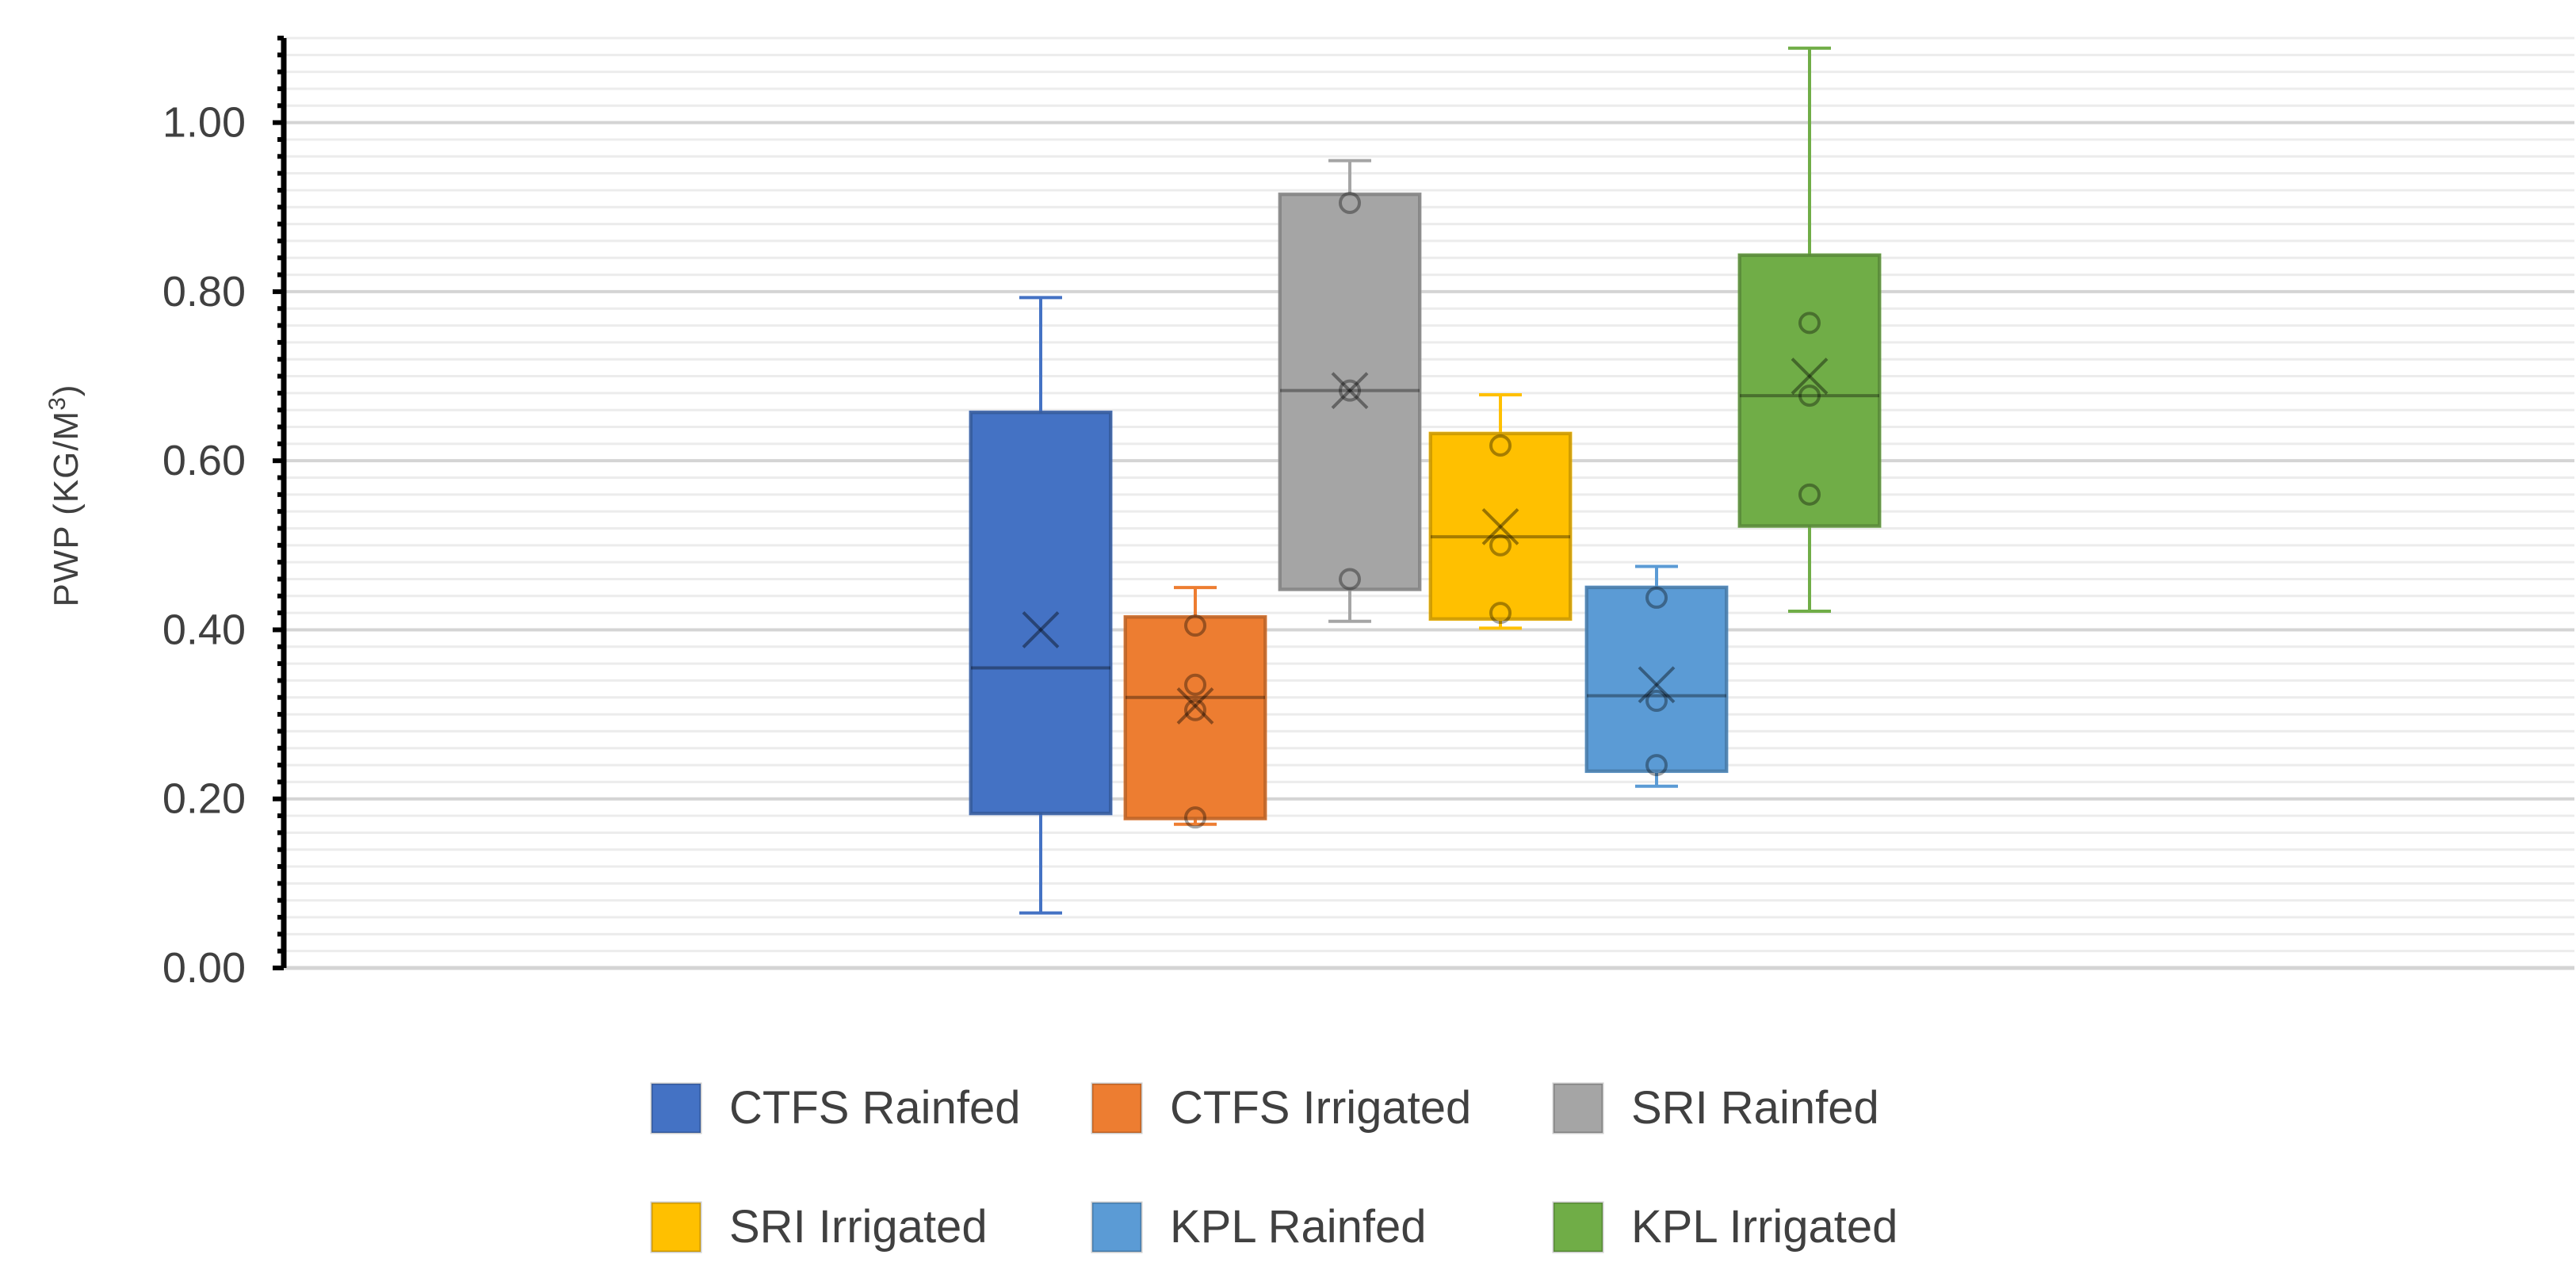 The image size is (2576, 1270). Describe the element at coordinates (204, 629) in the screenshot. I see `y-tick-label: 0.40` at that location.